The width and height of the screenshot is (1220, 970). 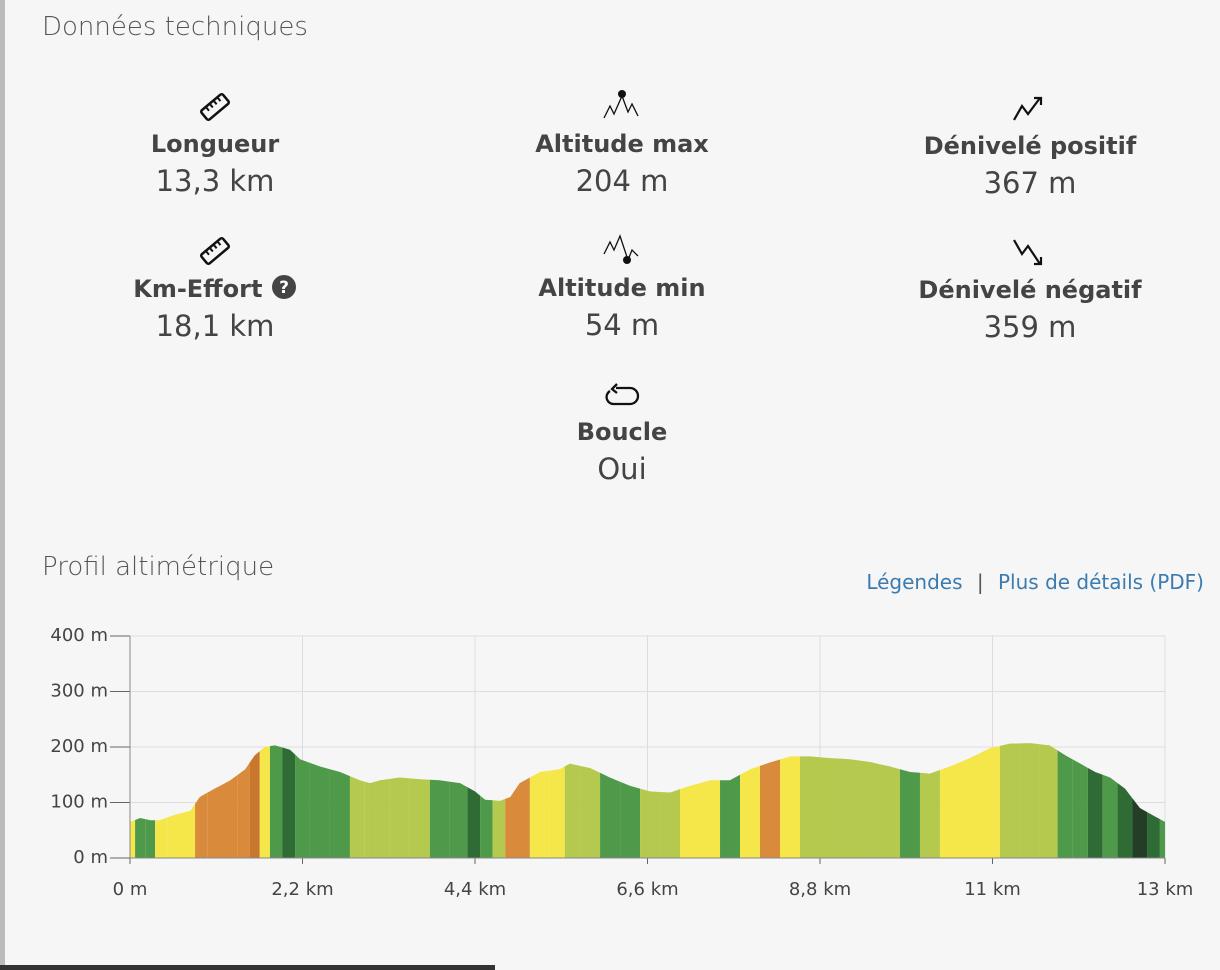 I want to click on help-icon: ?, so click(x=284, y=287).